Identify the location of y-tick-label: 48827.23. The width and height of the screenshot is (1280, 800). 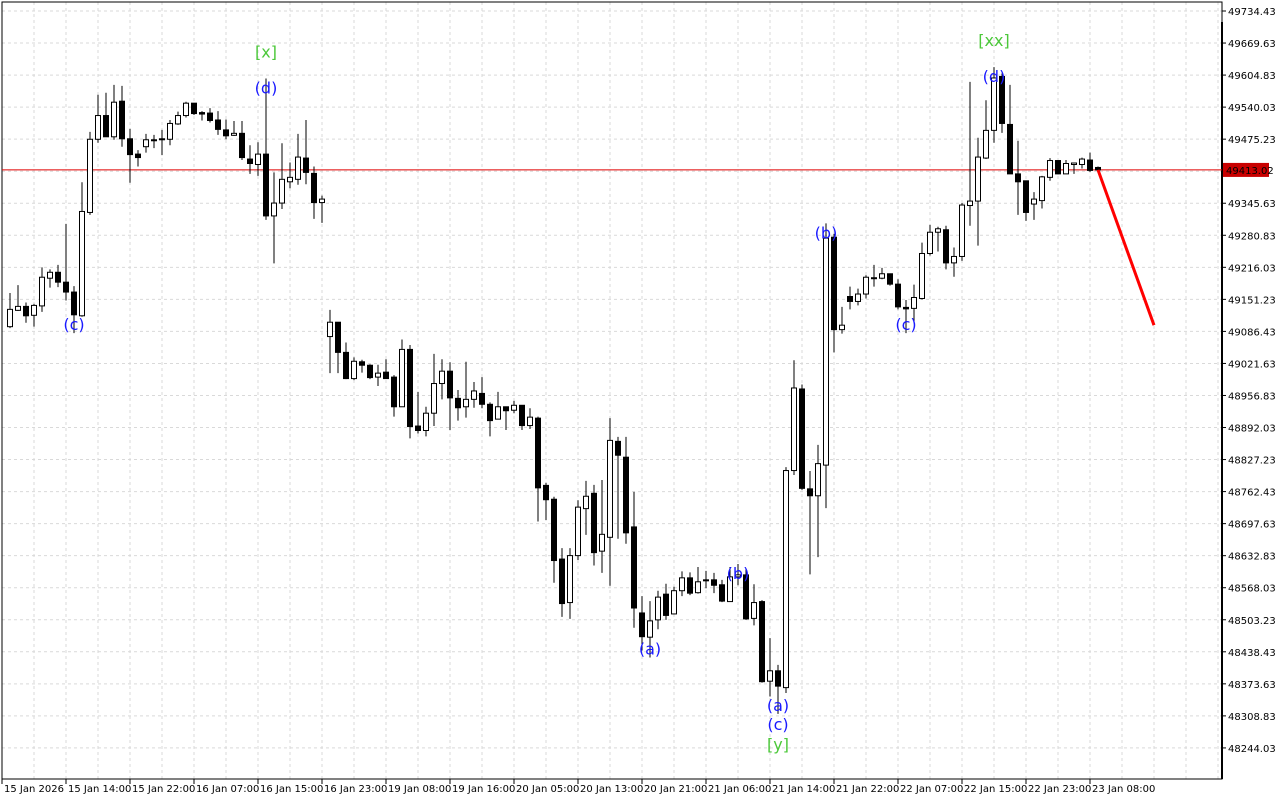
(1252, 461).